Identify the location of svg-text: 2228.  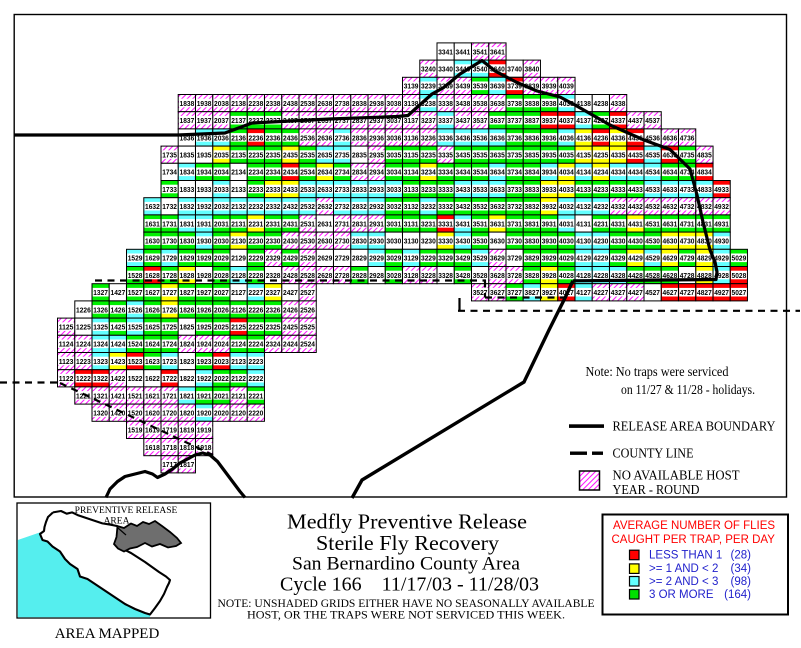
(256, 275).